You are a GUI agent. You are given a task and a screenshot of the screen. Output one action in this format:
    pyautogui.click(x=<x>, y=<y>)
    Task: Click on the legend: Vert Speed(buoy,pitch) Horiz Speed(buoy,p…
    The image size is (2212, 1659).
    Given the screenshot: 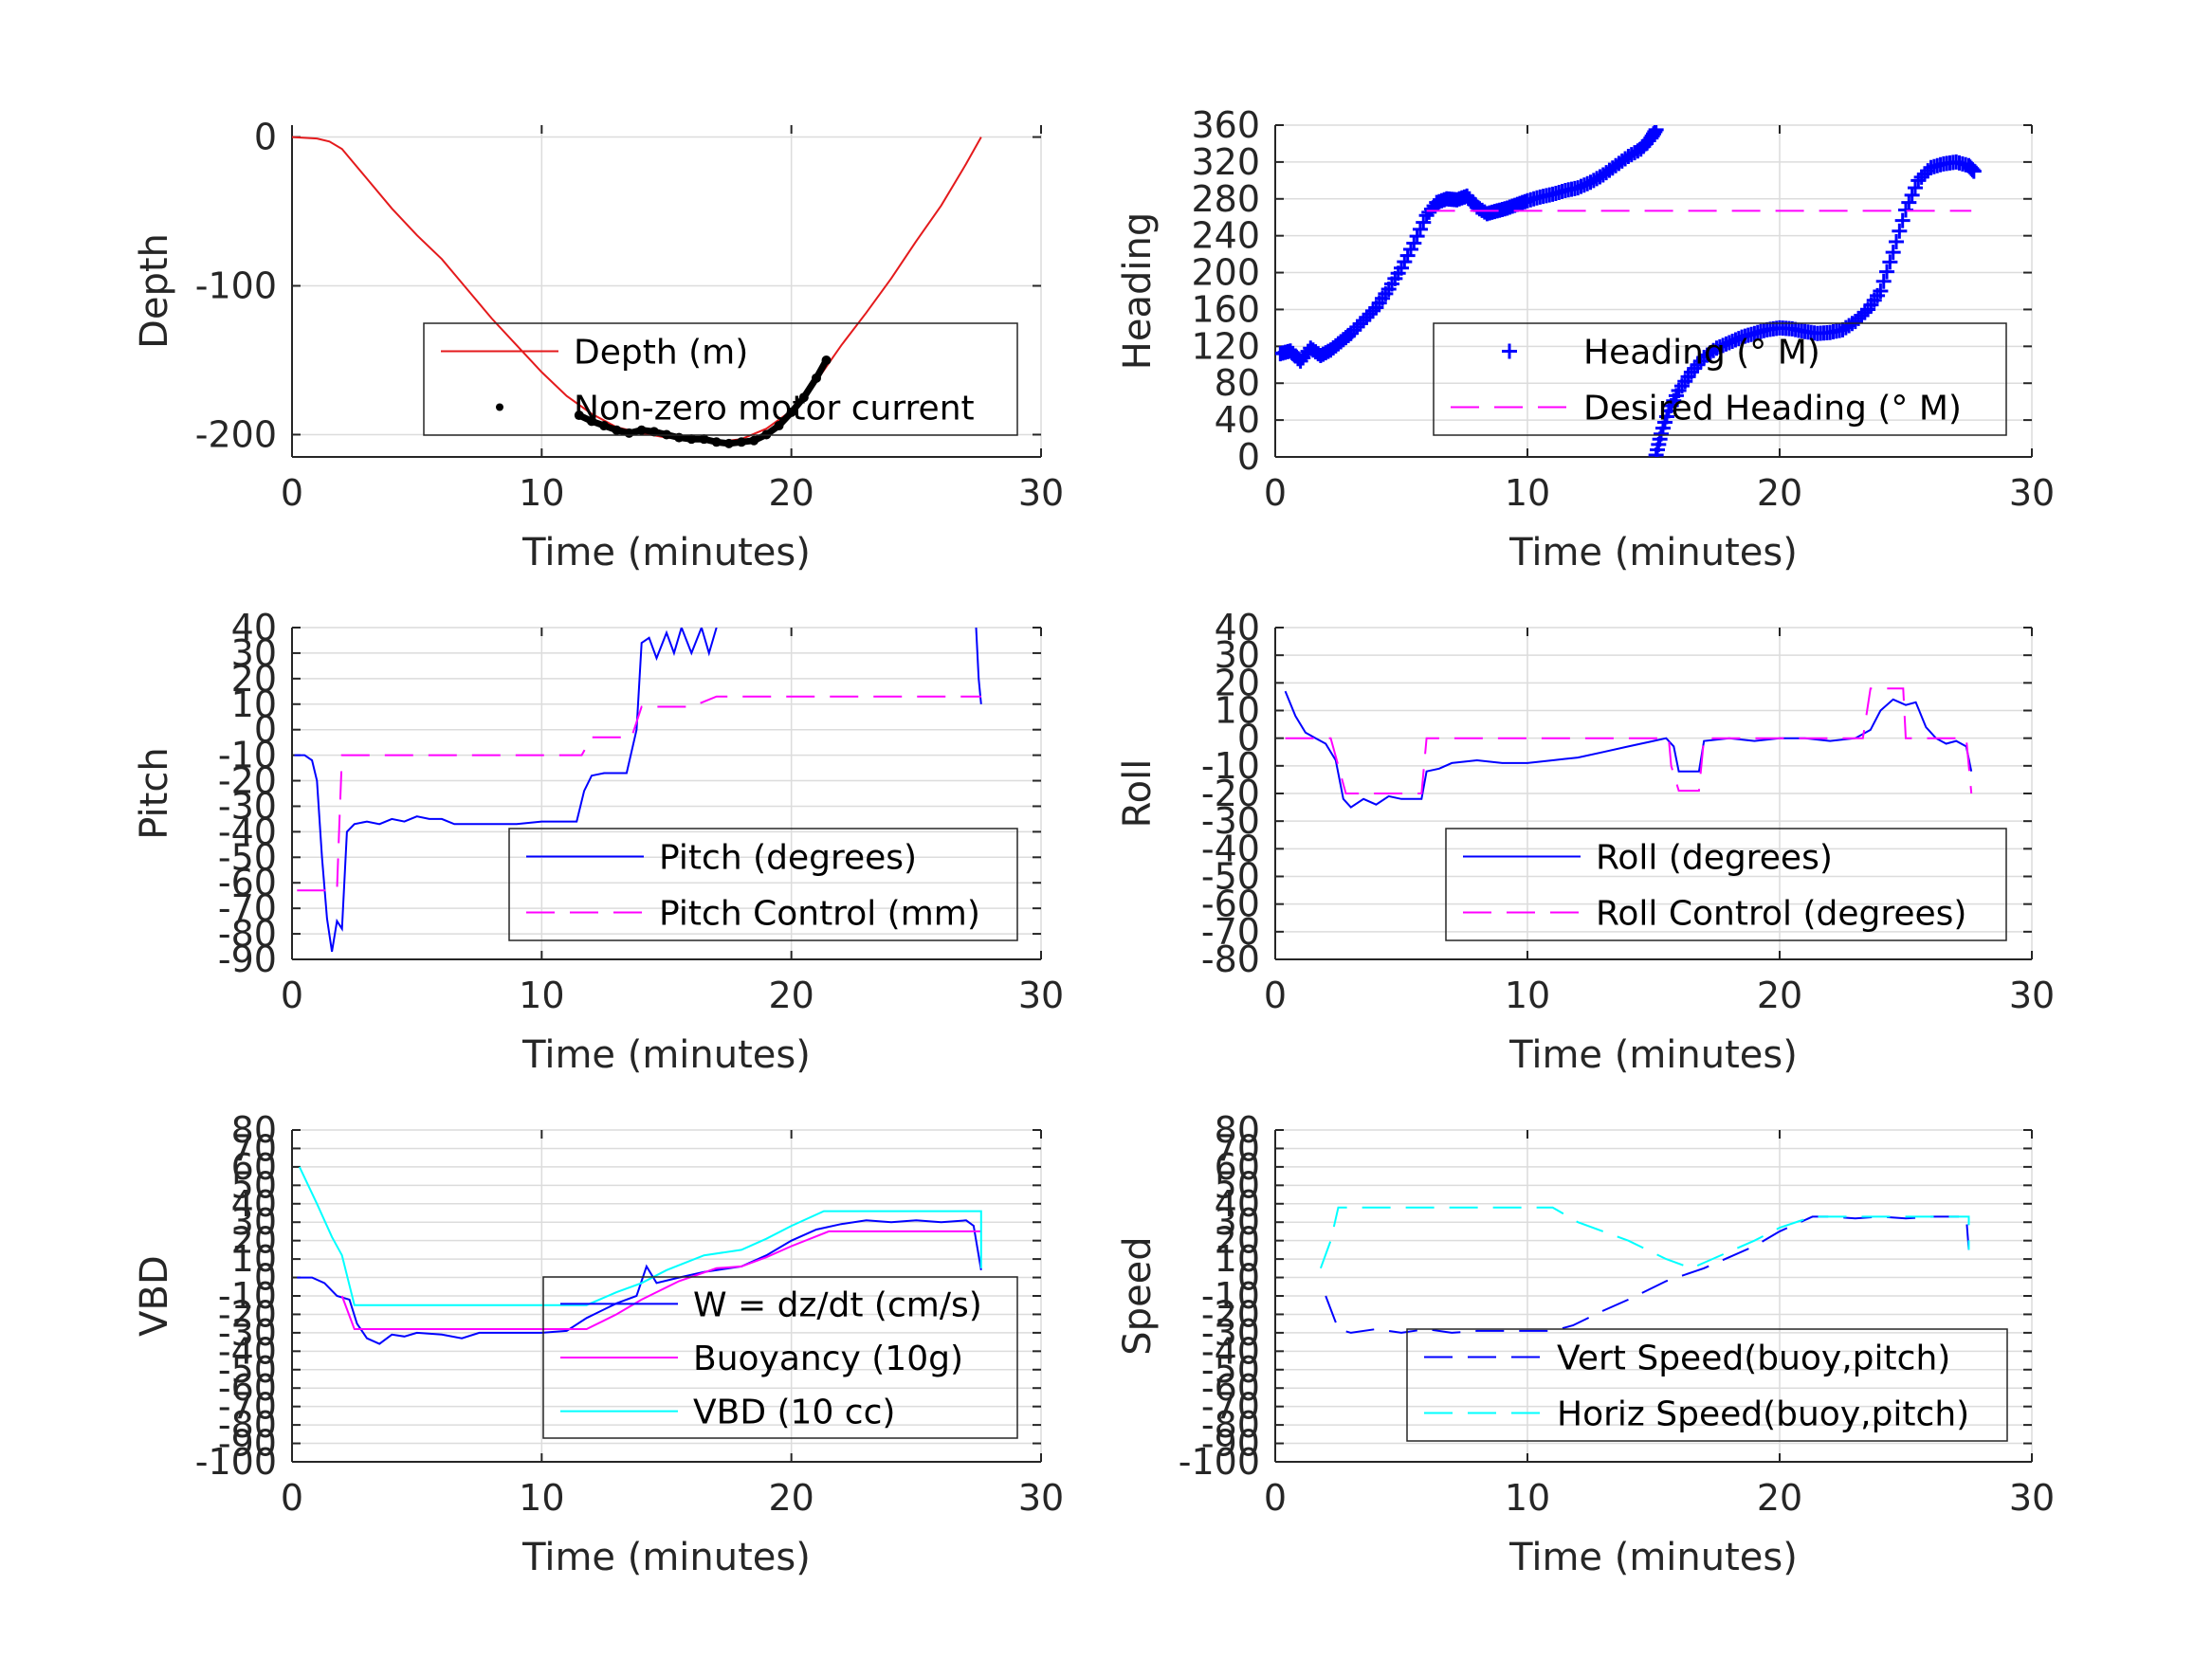 What is the action you would take?
    pyautogui.click(x=1707, y=1385)
    